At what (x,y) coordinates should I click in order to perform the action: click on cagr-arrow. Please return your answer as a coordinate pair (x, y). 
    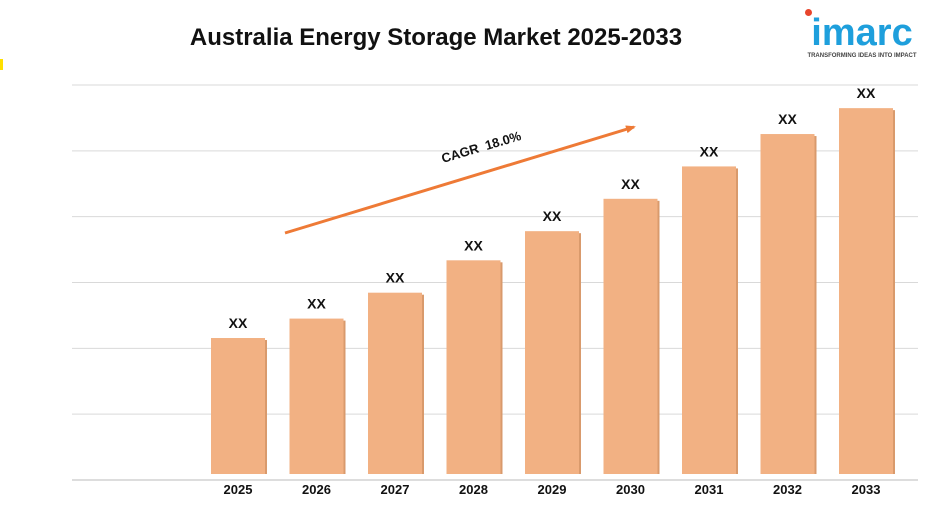
    Looking at the image, I should click on (460, 180).